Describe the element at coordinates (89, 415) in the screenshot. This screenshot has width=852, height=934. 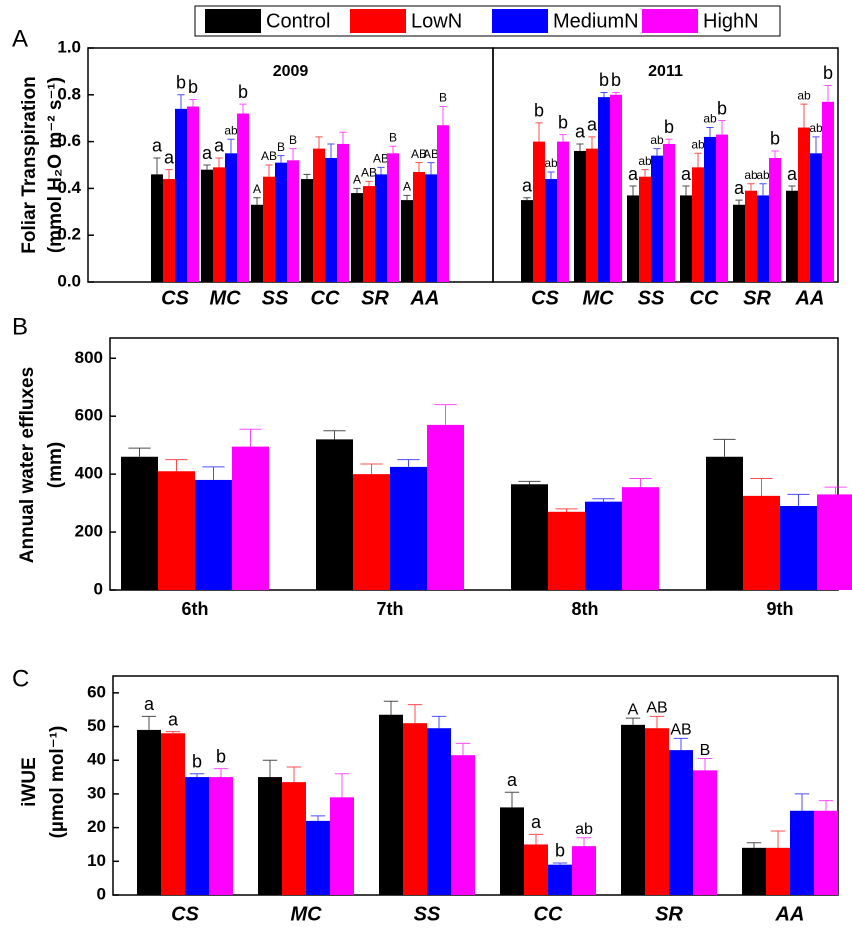
I see `y-tick-label: 600` at that location.